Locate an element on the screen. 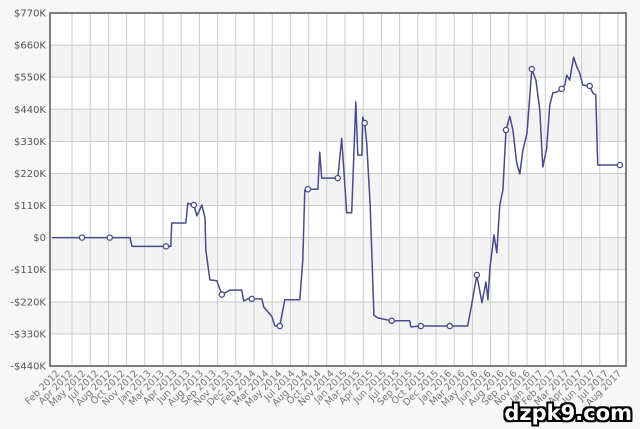  y-tick-label: -$220K is located at coordinates (28, 302).